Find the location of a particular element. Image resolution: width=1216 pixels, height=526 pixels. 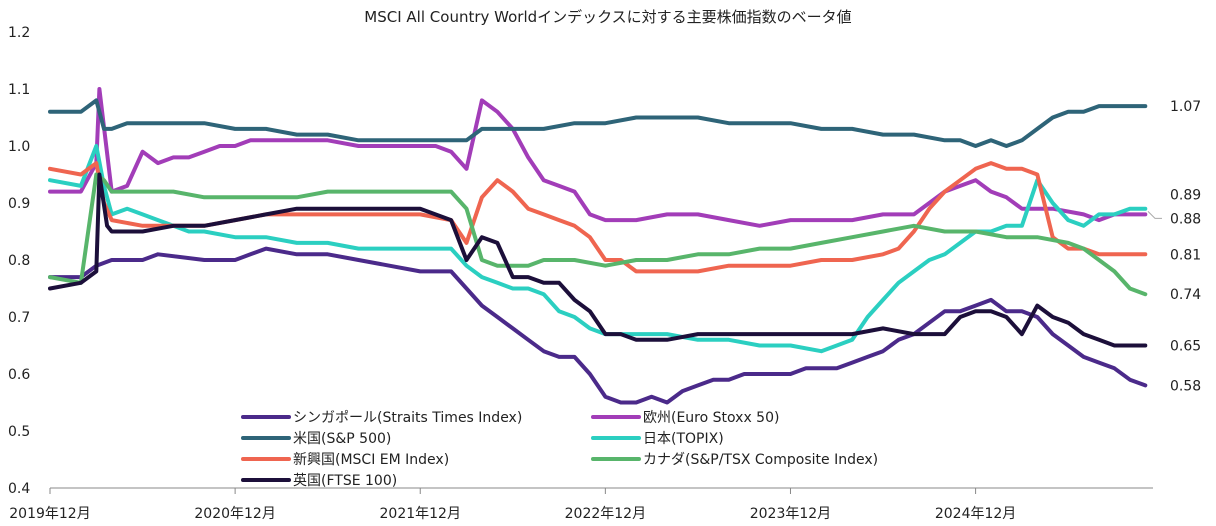

legend-label: カナダ(S&P/TSX Composite Index) is located at coordinates (760, 460).